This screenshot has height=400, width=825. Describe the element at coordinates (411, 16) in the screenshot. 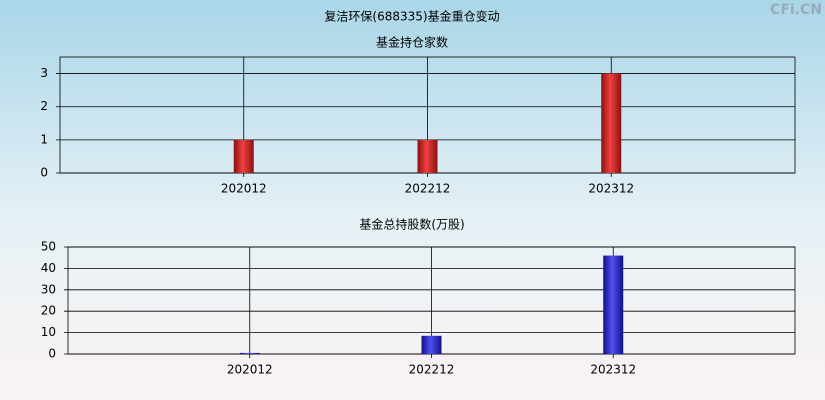

I see `page-title: 复洁环保(688335)基金重仓变动` at that location.